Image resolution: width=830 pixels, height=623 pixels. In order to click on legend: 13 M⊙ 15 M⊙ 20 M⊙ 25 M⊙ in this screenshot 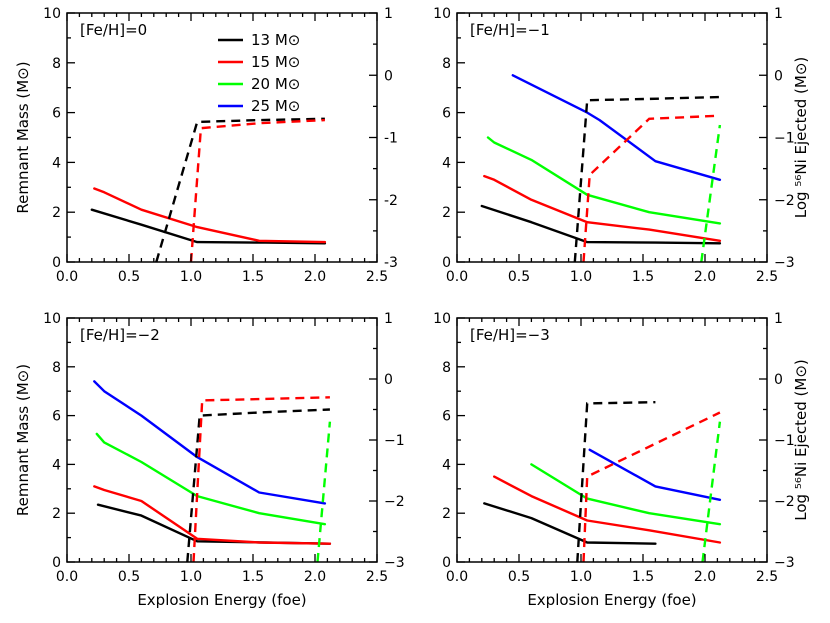, I will do `click(259, 73)`.